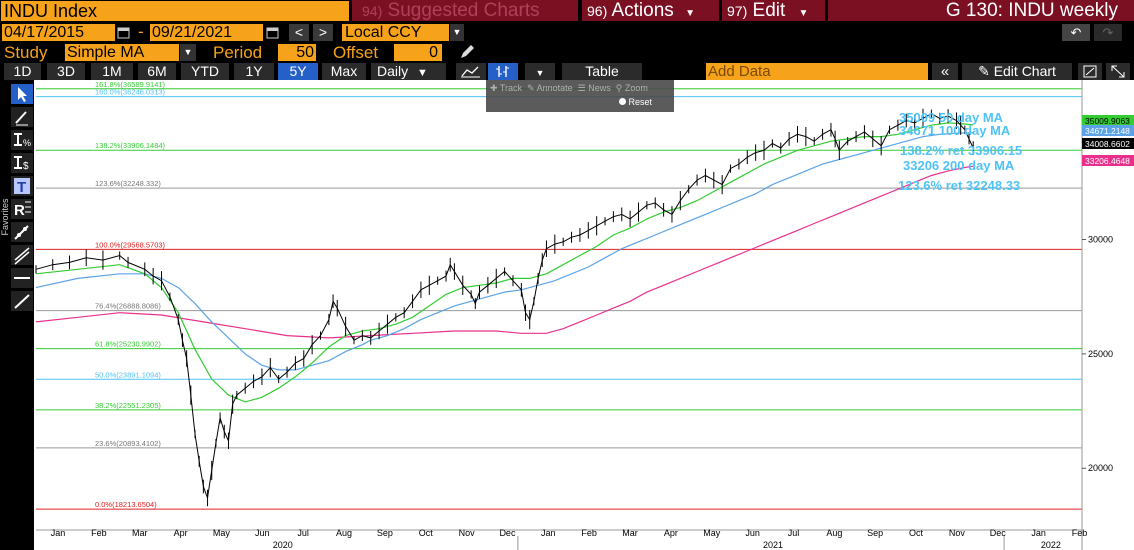  I want to click on tab-5y: 5Y, so click(298, 71).